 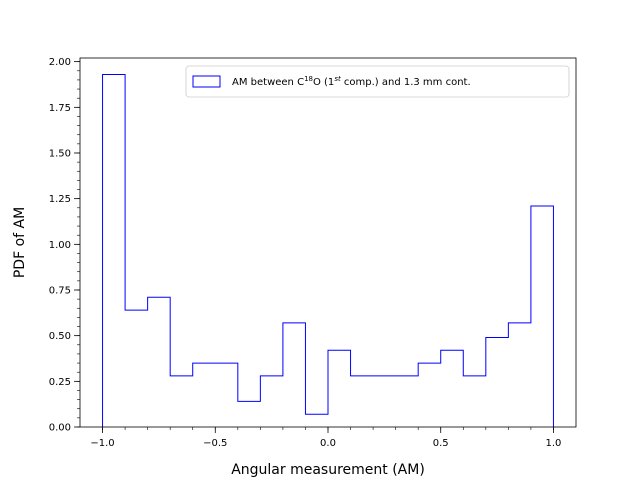 I want to click on x-axis-label: Angular measurement (AM), so click(x=328, y=470).